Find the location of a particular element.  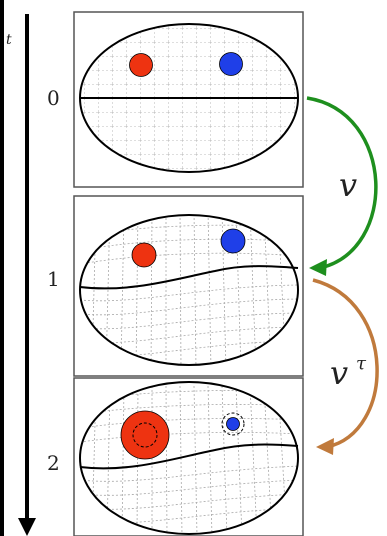

transition-v: v is located at coordinates (342, 186).